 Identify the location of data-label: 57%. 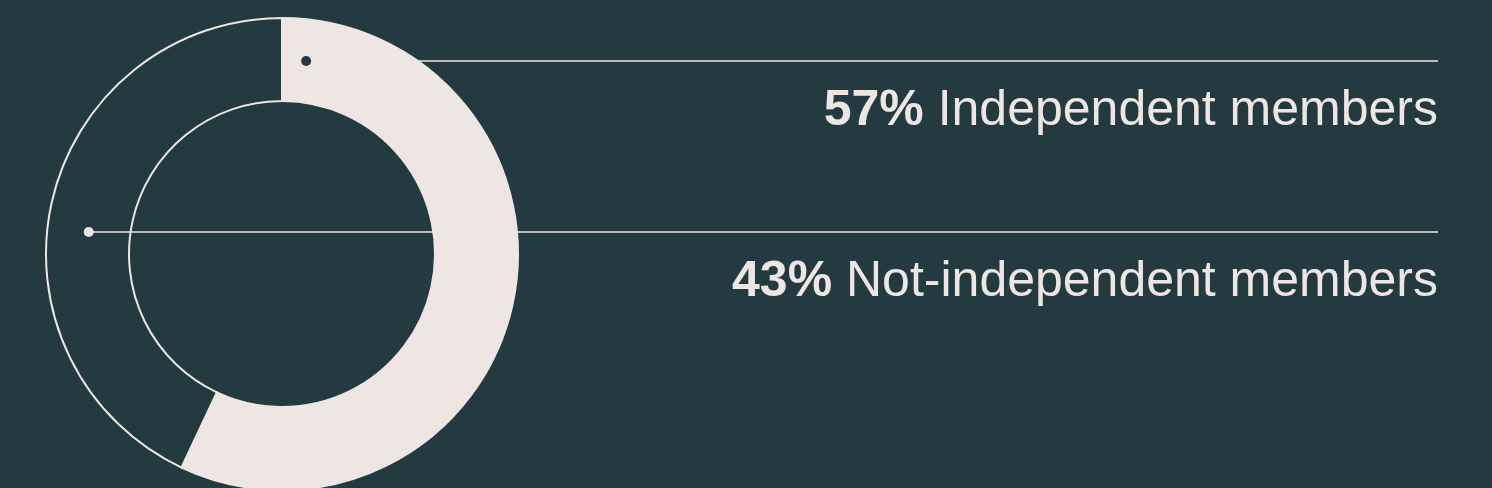
(873, 108).